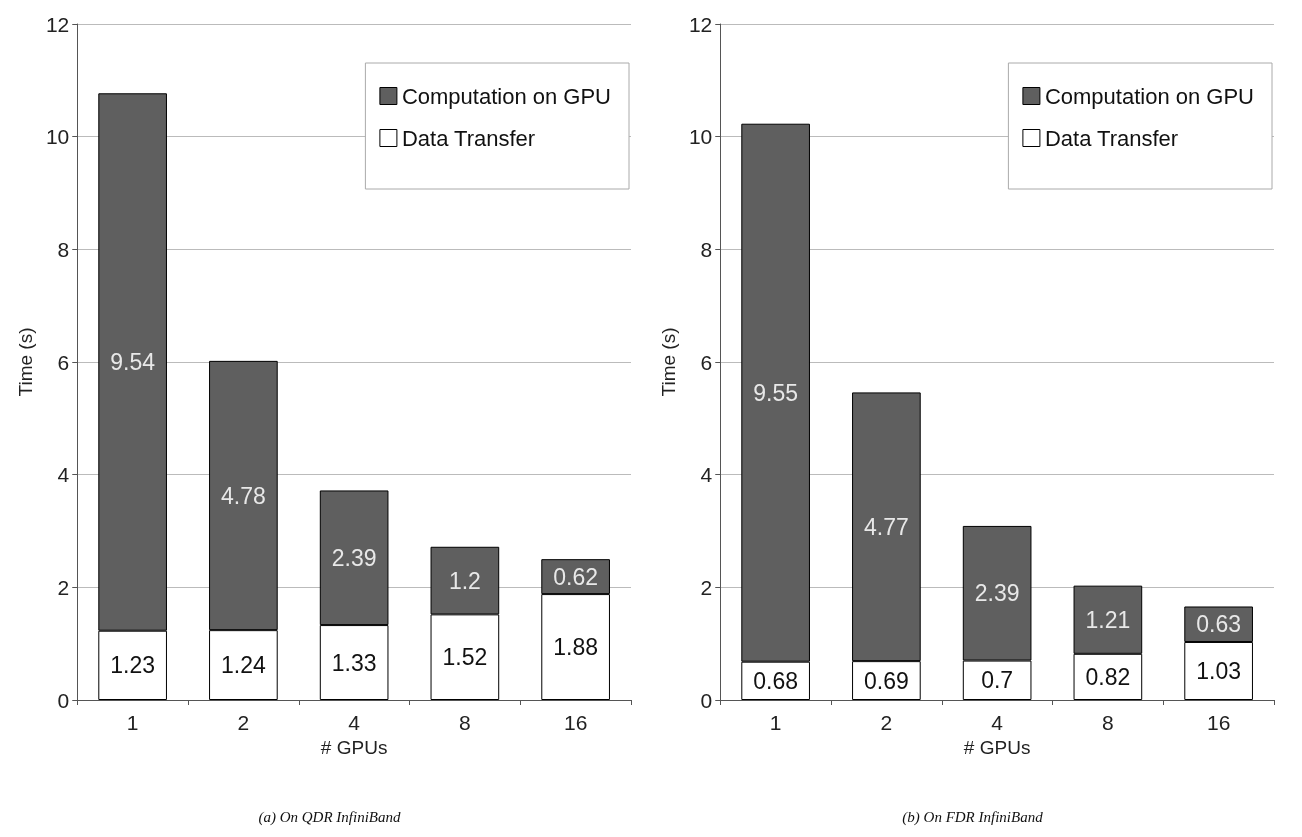 The image size is (1302, 837). What do you see at coordinates (973, 817) in the screenshot?
I see `text: (b) On FDR InfiniBand` at bounding box center [973, 817].